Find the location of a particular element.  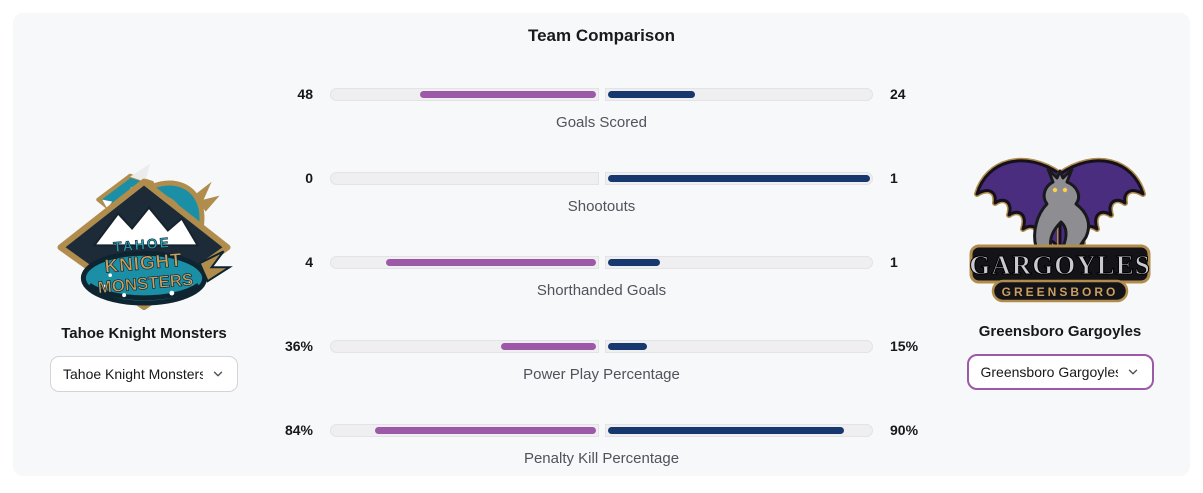

stat-label: Power Play Percentage is located at coordinates (601, 374).